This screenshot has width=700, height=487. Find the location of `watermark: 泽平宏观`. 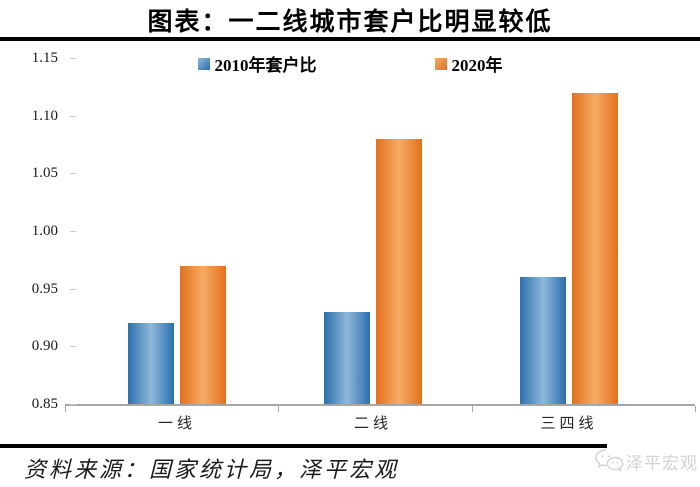

watermark: 泽平宏观 is located at coordinates (646, 461).